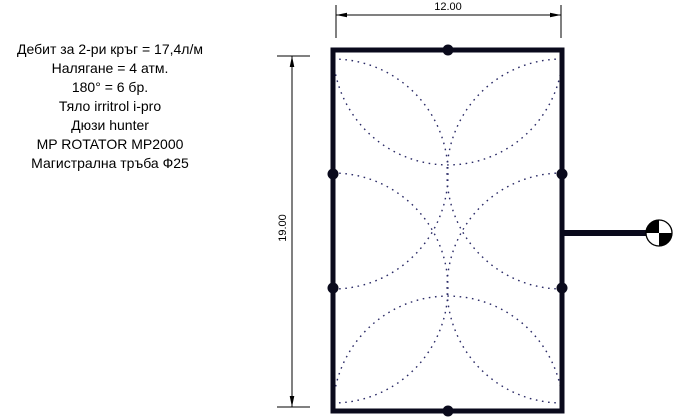 The image size is (677, 417). I want to click on note-line: Дебит за 2-ри кръг = 17,4л/м, so click(110, 49).